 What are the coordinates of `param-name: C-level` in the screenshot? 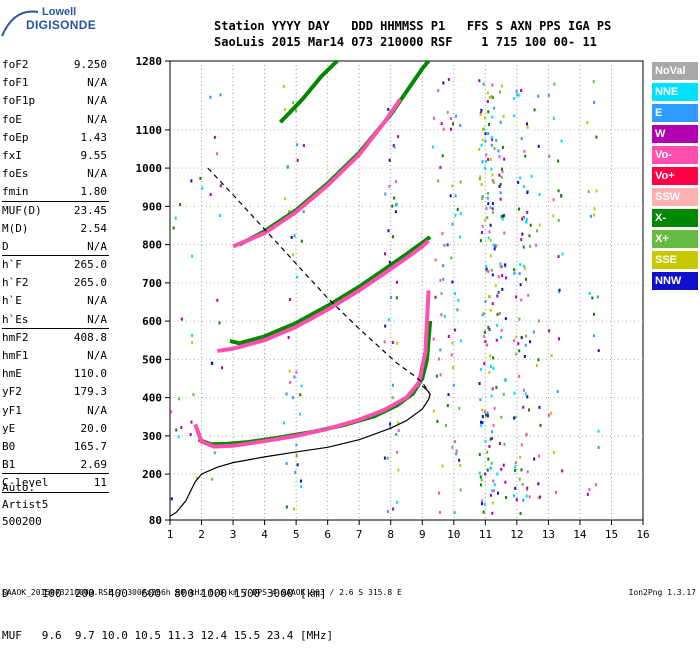 It's located at (25, 483).